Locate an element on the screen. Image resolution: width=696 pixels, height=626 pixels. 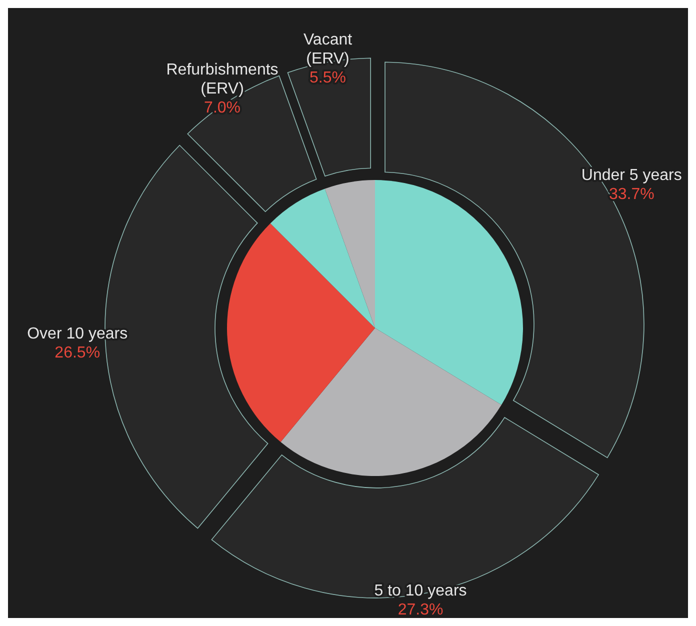
text: 5.5% is located at coordinates (328, 77).